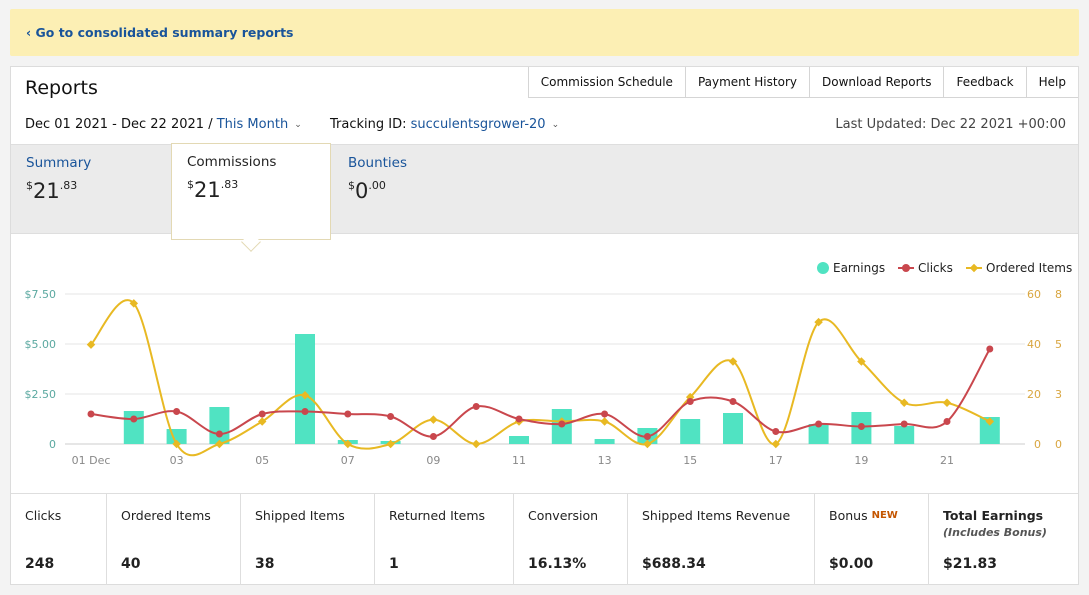 This screenshot has height=595, width=1089. What do you see at coordinates (251, 191) in the screenshot?
I see `tab-commissions: Commissions $21.83` at bounding box center [251, 191].